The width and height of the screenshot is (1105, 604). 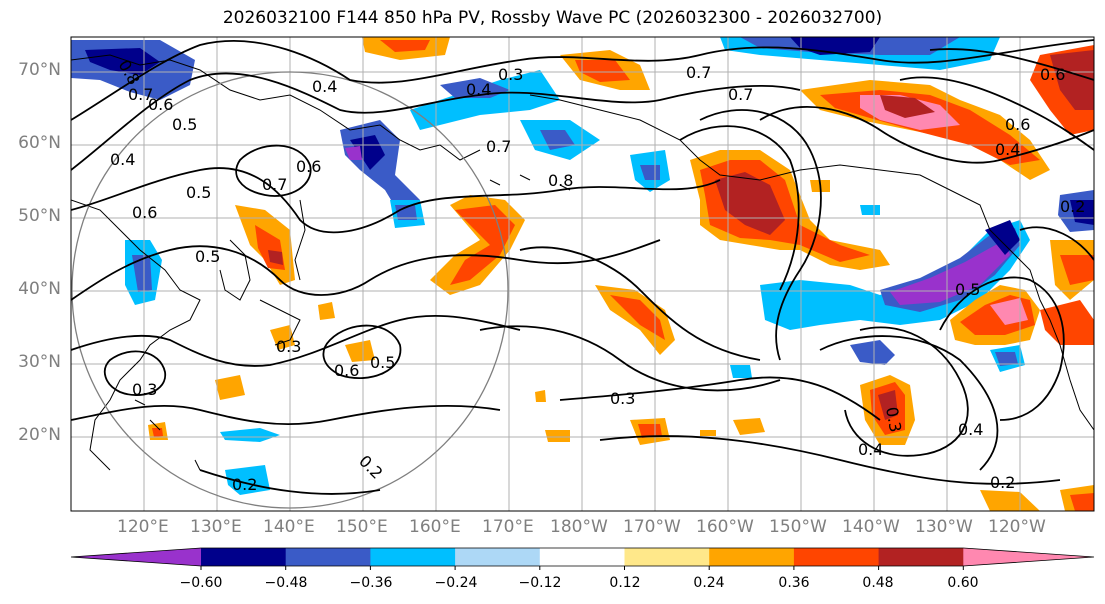 What do you see at coordinates (39, 216) in the screenshot?
I see `lat-label-50n: 50°N` at bounding box center [39, 216].